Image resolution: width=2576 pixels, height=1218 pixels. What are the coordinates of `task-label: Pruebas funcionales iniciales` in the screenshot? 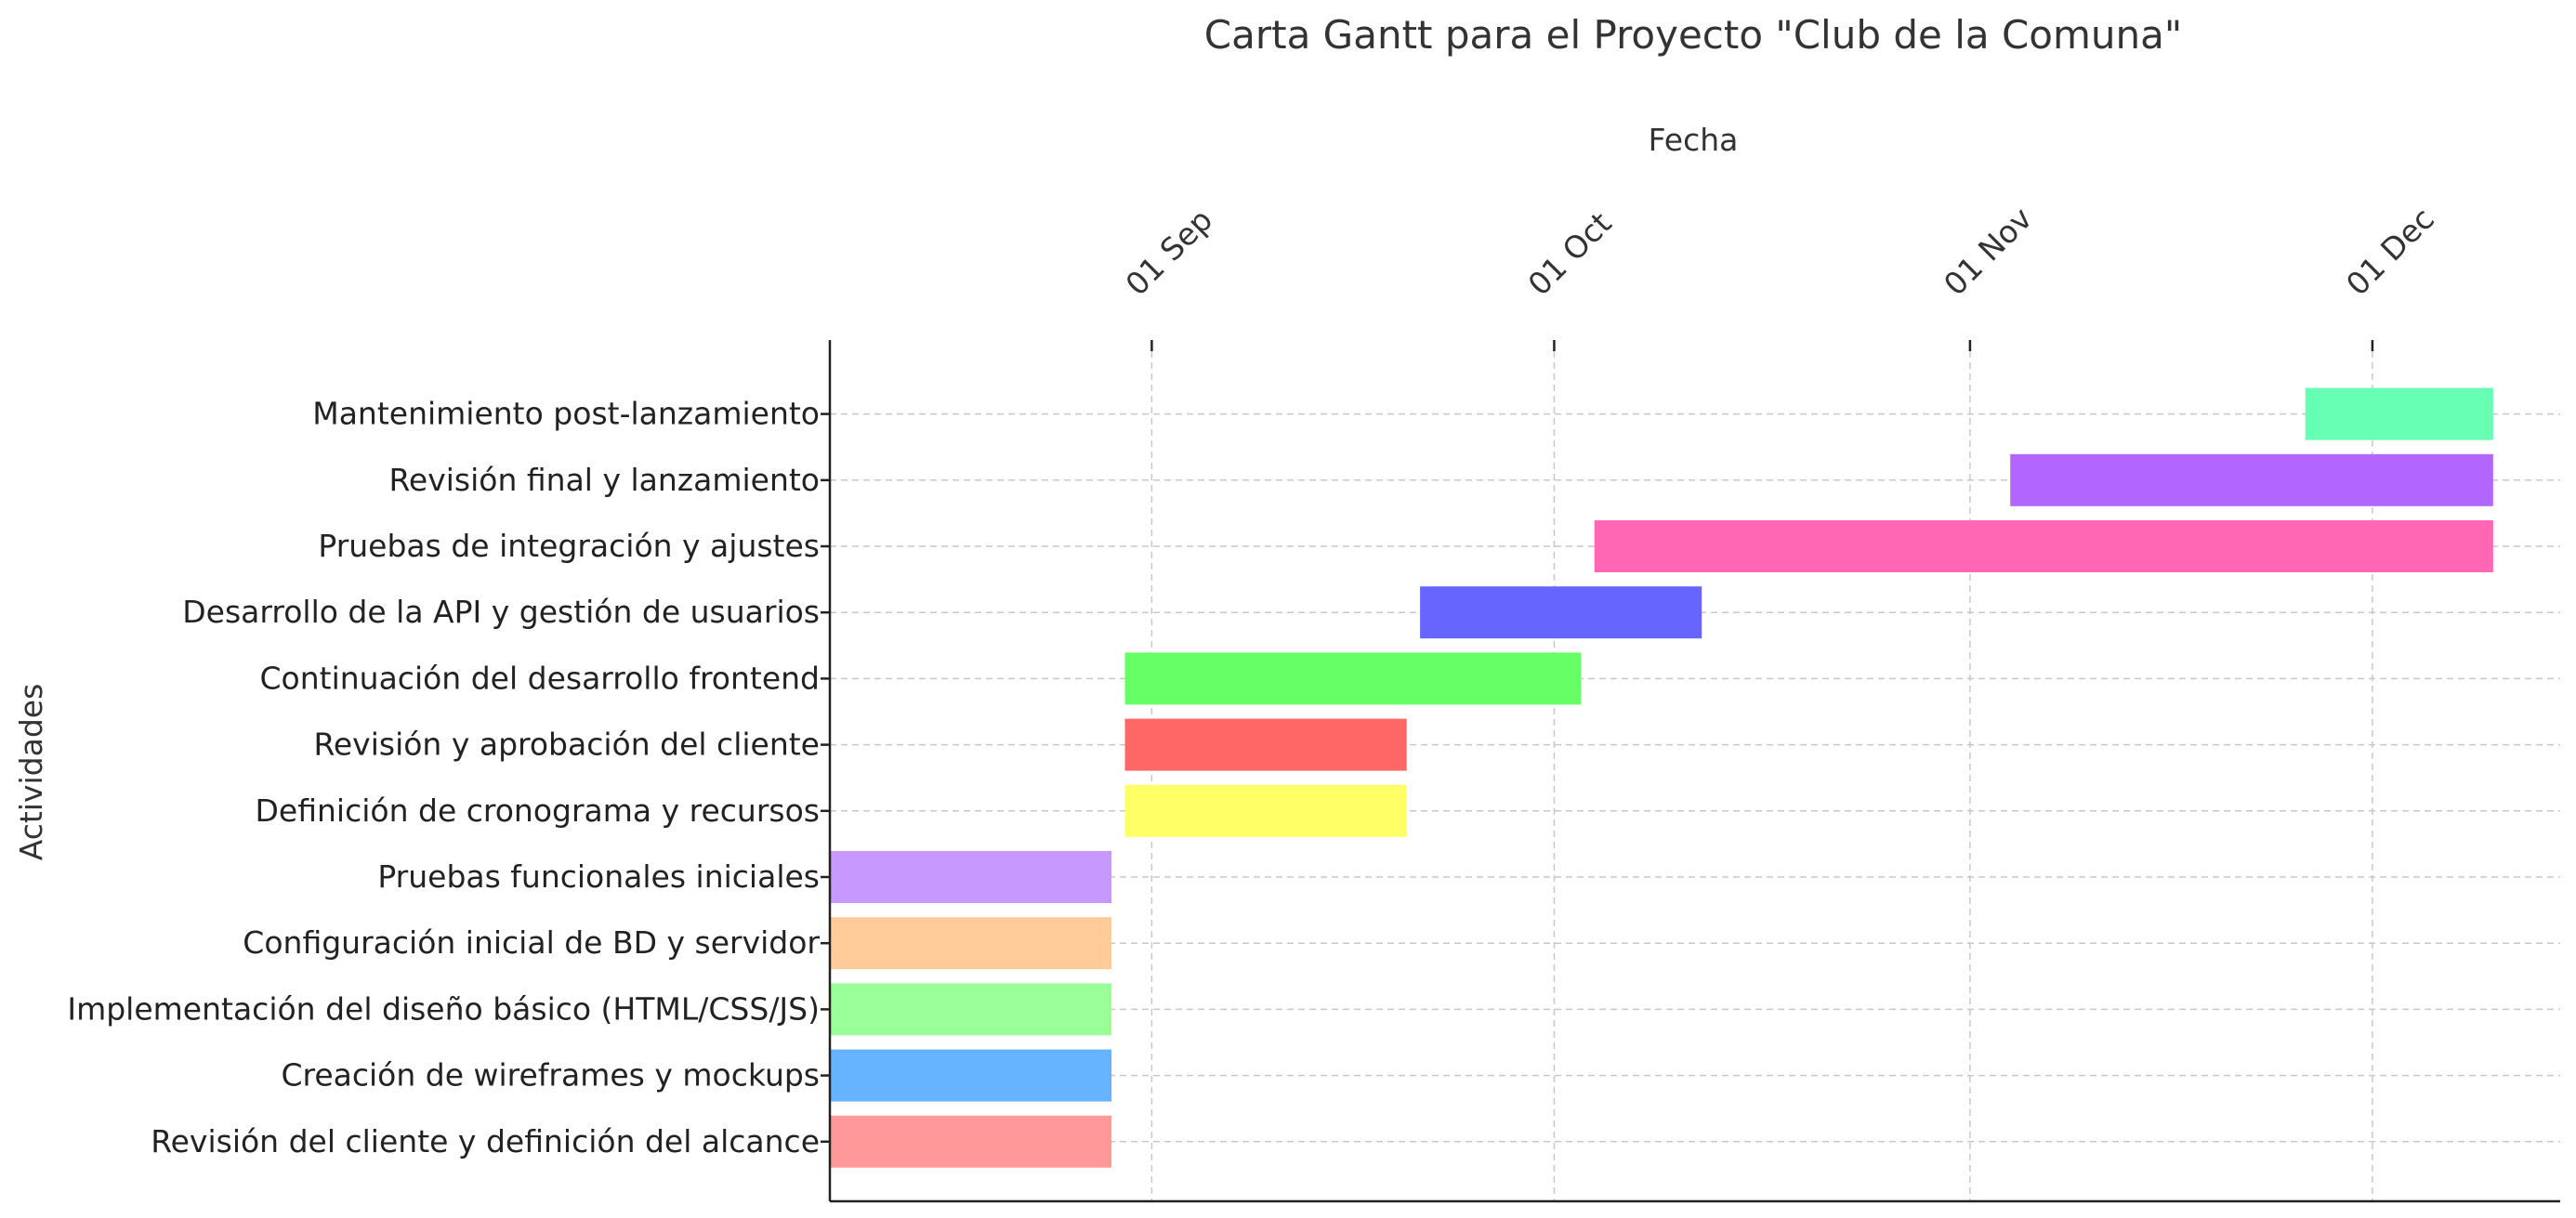 It's located at (598, 877).